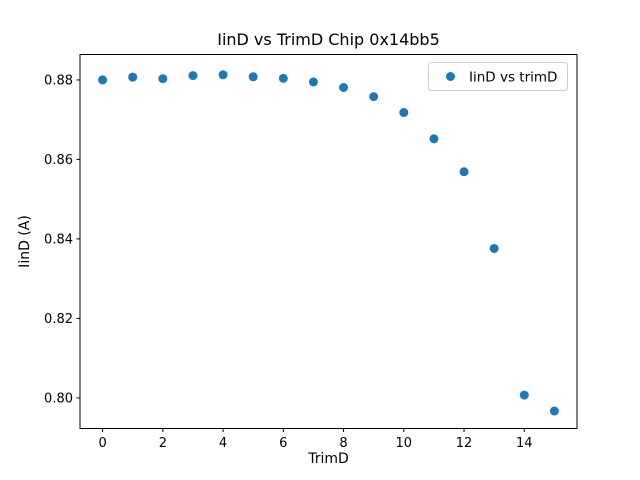 The height and width of the screenshot is (480, 640). What do you see at coordinates (163, 443) in the screenshot?
I see `x-tick-label: 2` at bounding box center [163, 443].